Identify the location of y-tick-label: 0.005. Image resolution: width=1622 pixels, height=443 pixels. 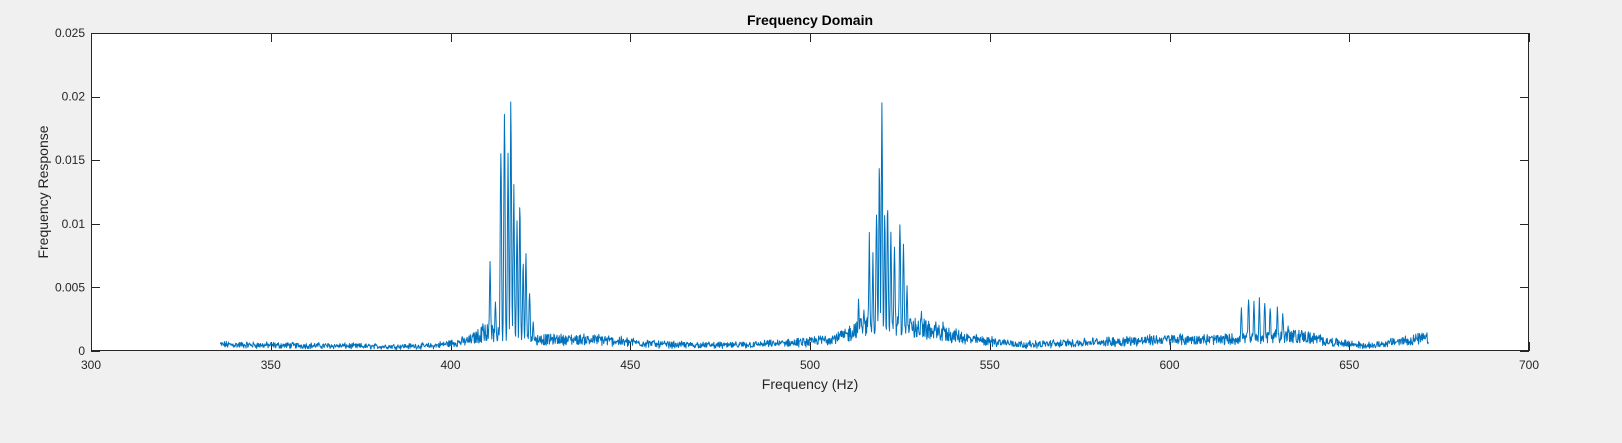
(70, 287).